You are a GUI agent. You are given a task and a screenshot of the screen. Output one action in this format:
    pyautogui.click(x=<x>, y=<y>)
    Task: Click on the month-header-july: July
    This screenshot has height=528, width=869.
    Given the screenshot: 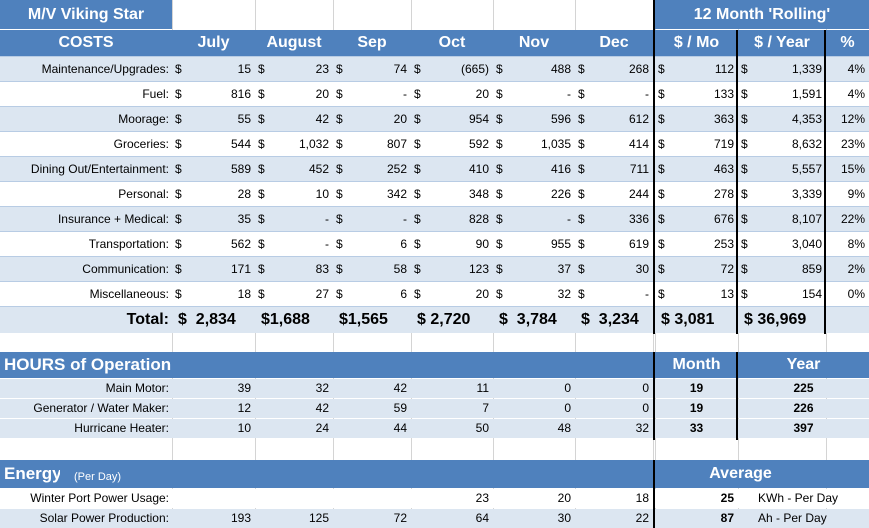 What is the action you would take?
    pyautogui.click(x=213, y=42)
    